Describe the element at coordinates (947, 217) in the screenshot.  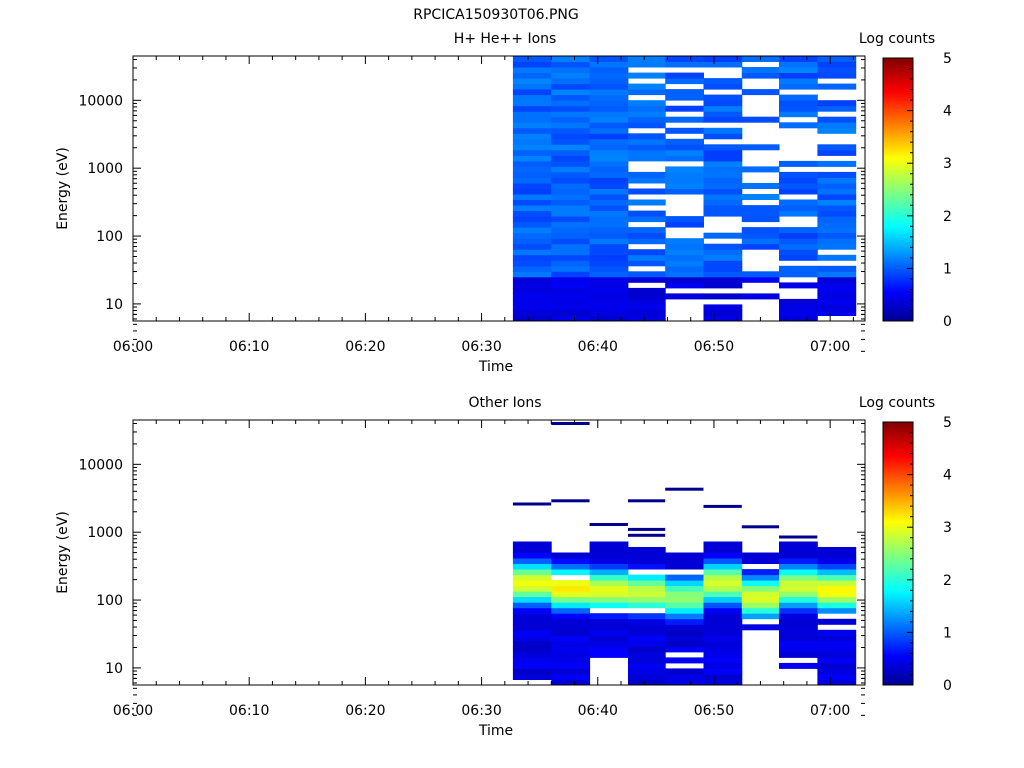
I see `colorbar-tick-label: 2` at that location.